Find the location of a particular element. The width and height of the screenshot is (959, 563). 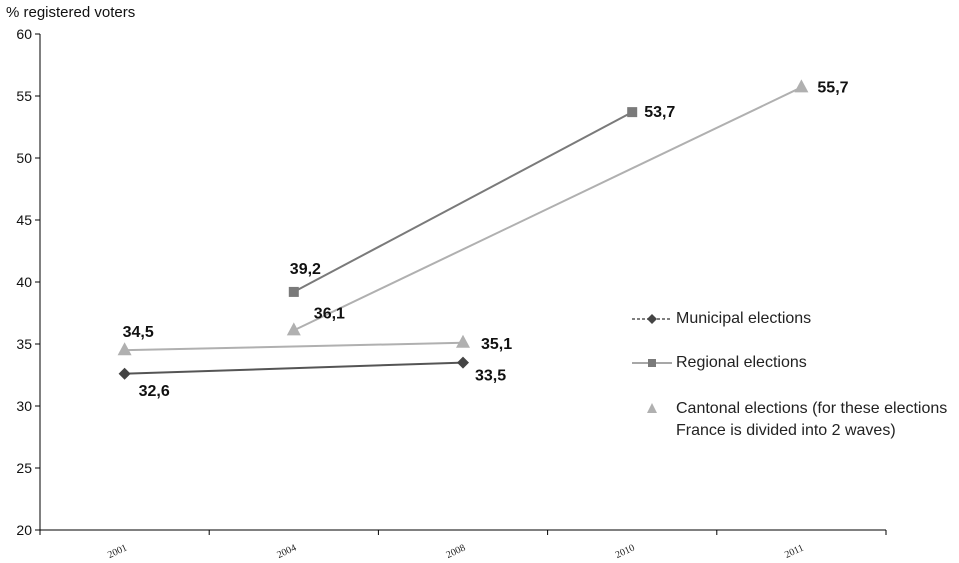

data-label: 34,5 is located at coordinates (138, 332).